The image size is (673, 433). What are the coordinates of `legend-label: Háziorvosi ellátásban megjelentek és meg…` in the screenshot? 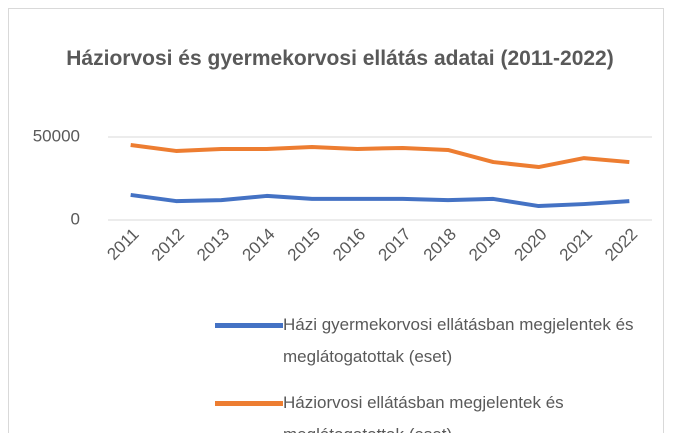 It's located at (423, 413).